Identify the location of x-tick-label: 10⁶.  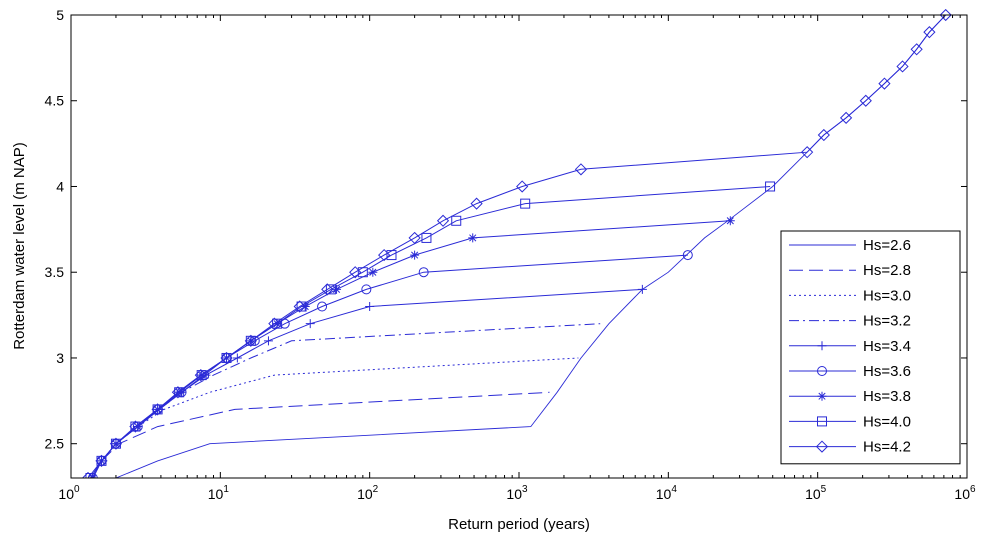
(965, 493).